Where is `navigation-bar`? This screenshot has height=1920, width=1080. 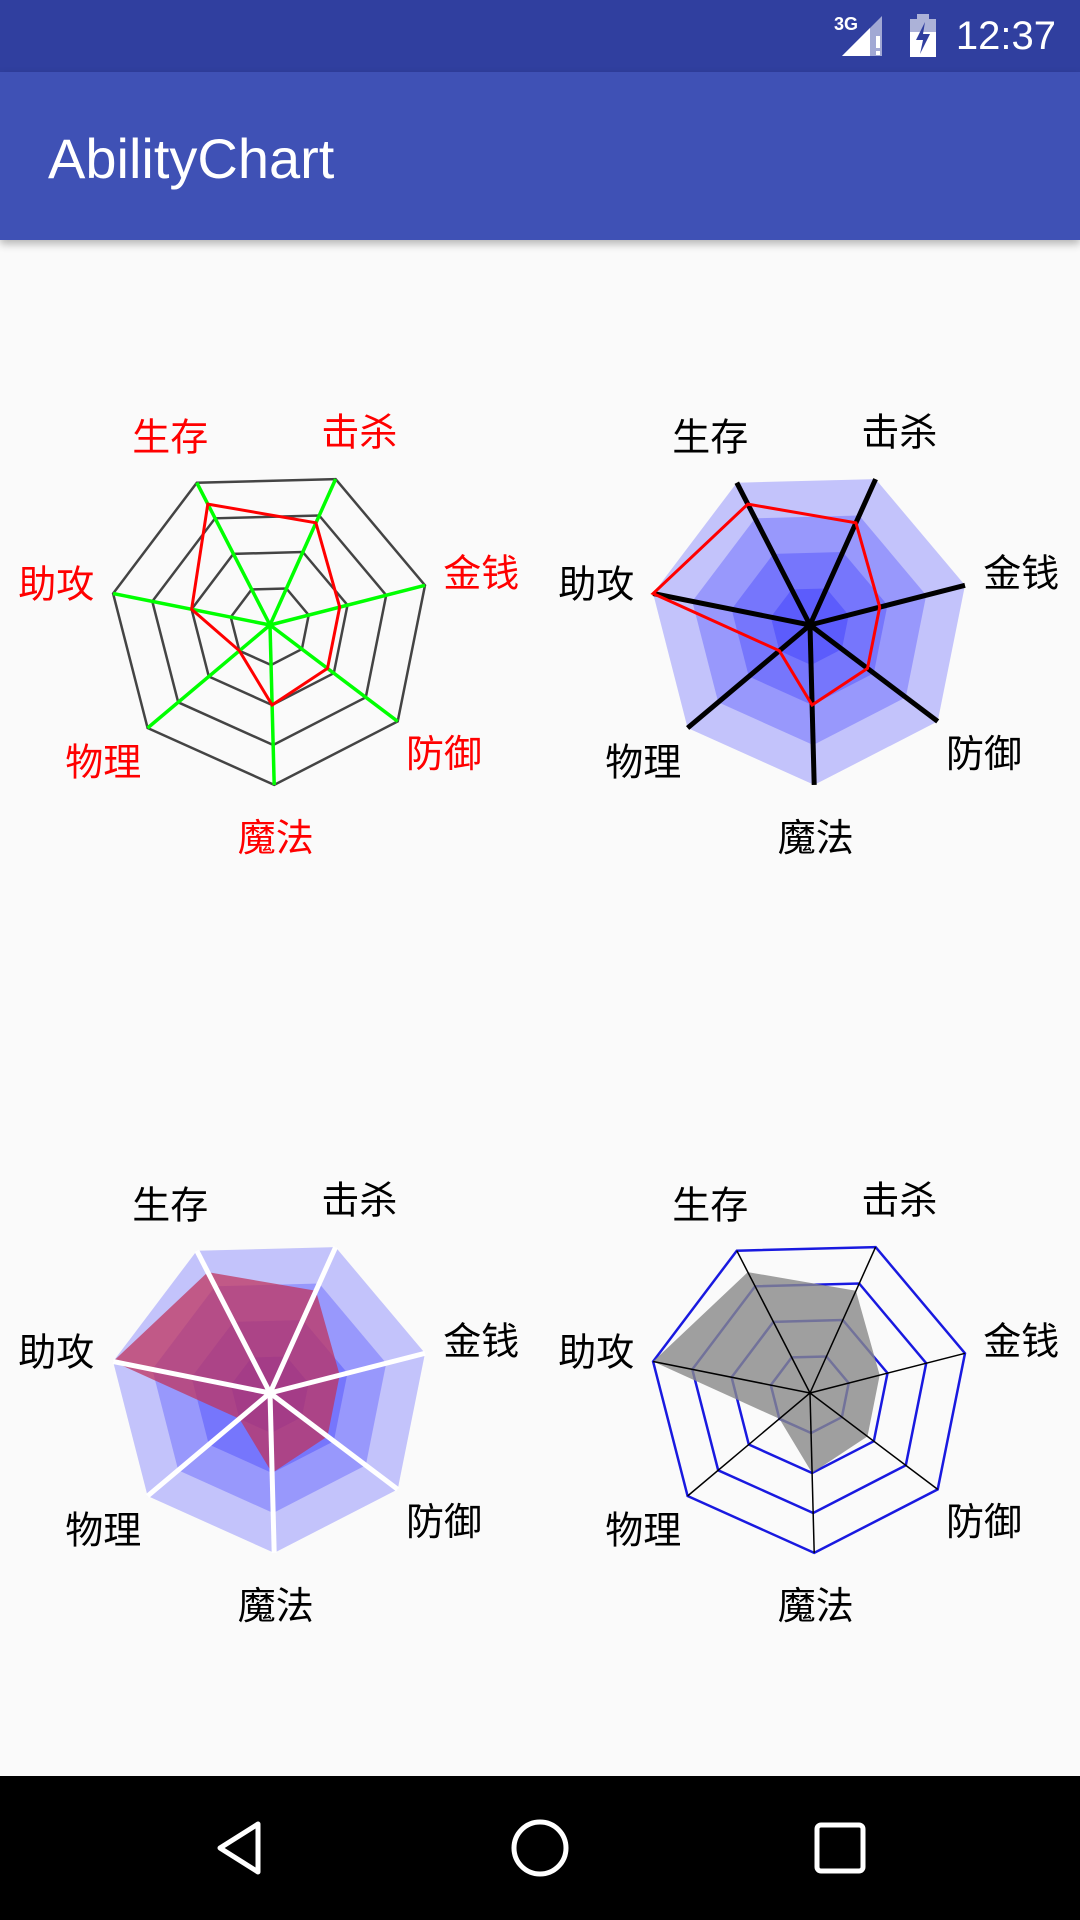 navigation-bar is located at coordinates (540, 1848).